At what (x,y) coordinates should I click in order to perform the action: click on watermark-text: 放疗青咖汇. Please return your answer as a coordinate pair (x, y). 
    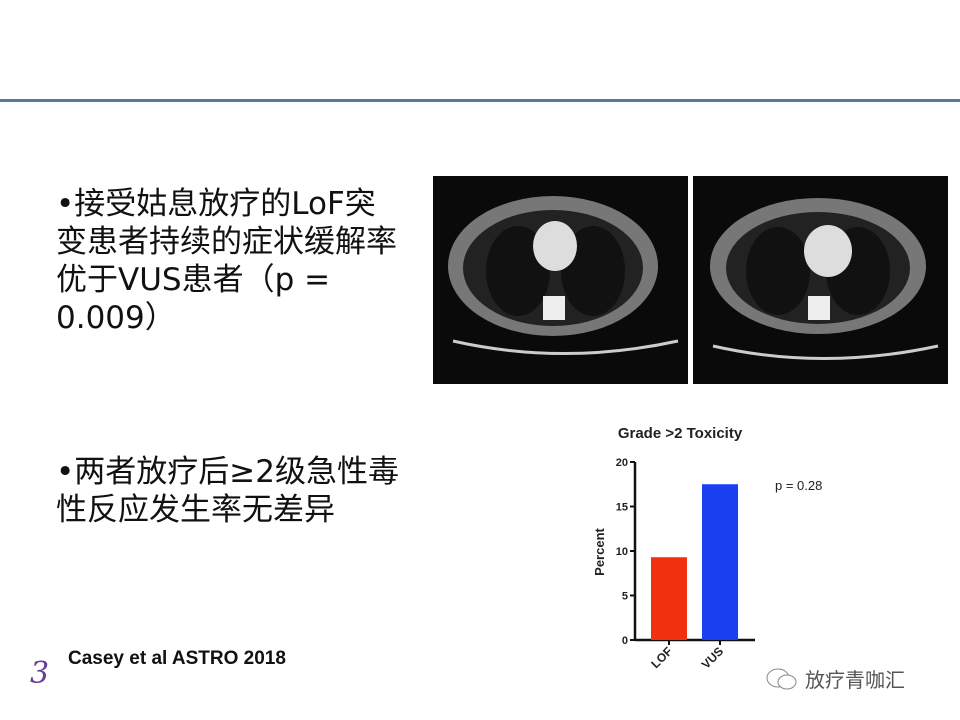
    Looking at the image, I should click on (855, 680).